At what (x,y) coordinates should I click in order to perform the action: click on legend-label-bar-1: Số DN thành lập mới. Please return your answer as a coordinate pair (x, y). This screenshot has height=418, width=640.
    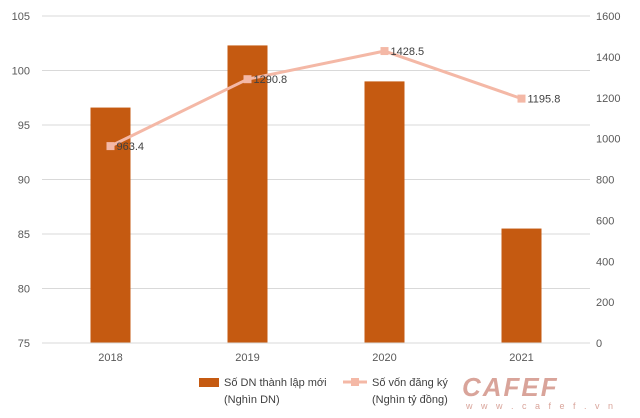
    Looking at the image, I should click on (275, 383).